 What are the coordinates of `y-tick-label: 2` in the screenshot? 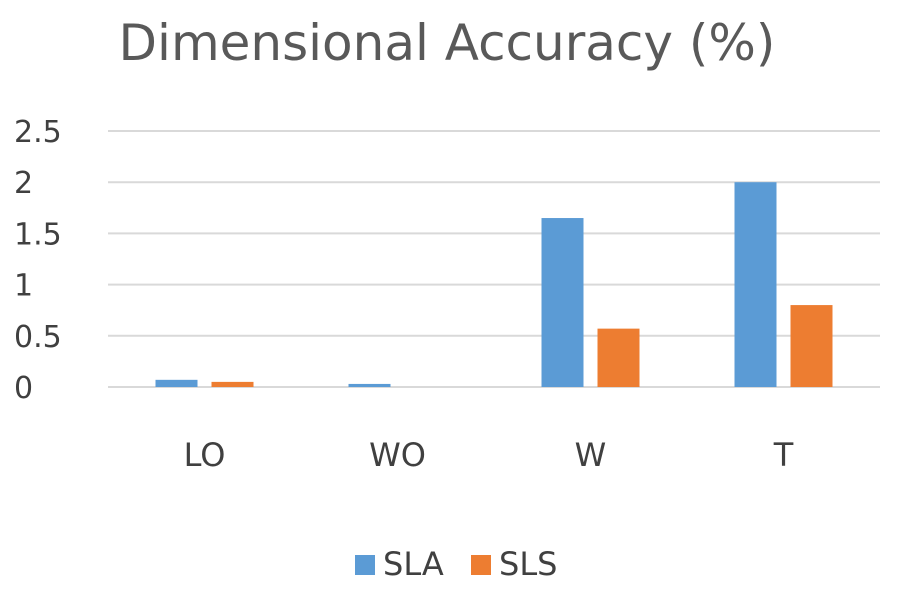 It's located at (23, 183).